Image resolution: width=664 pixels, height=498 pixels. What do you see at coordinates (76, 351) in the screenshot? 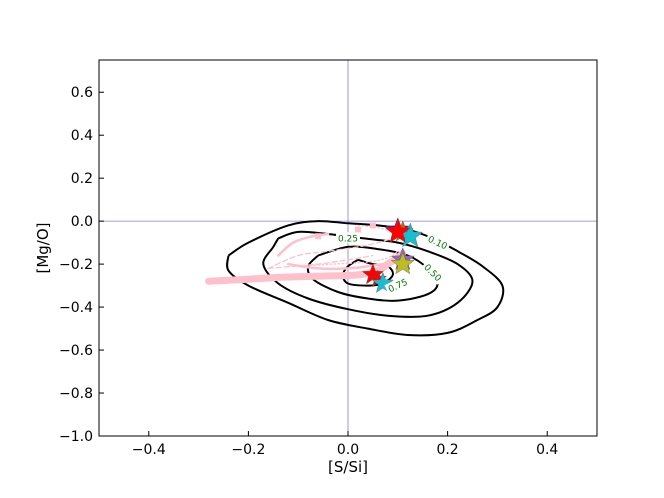
I see `y-tick-label: −0.6` at bounding box center [76, 351].